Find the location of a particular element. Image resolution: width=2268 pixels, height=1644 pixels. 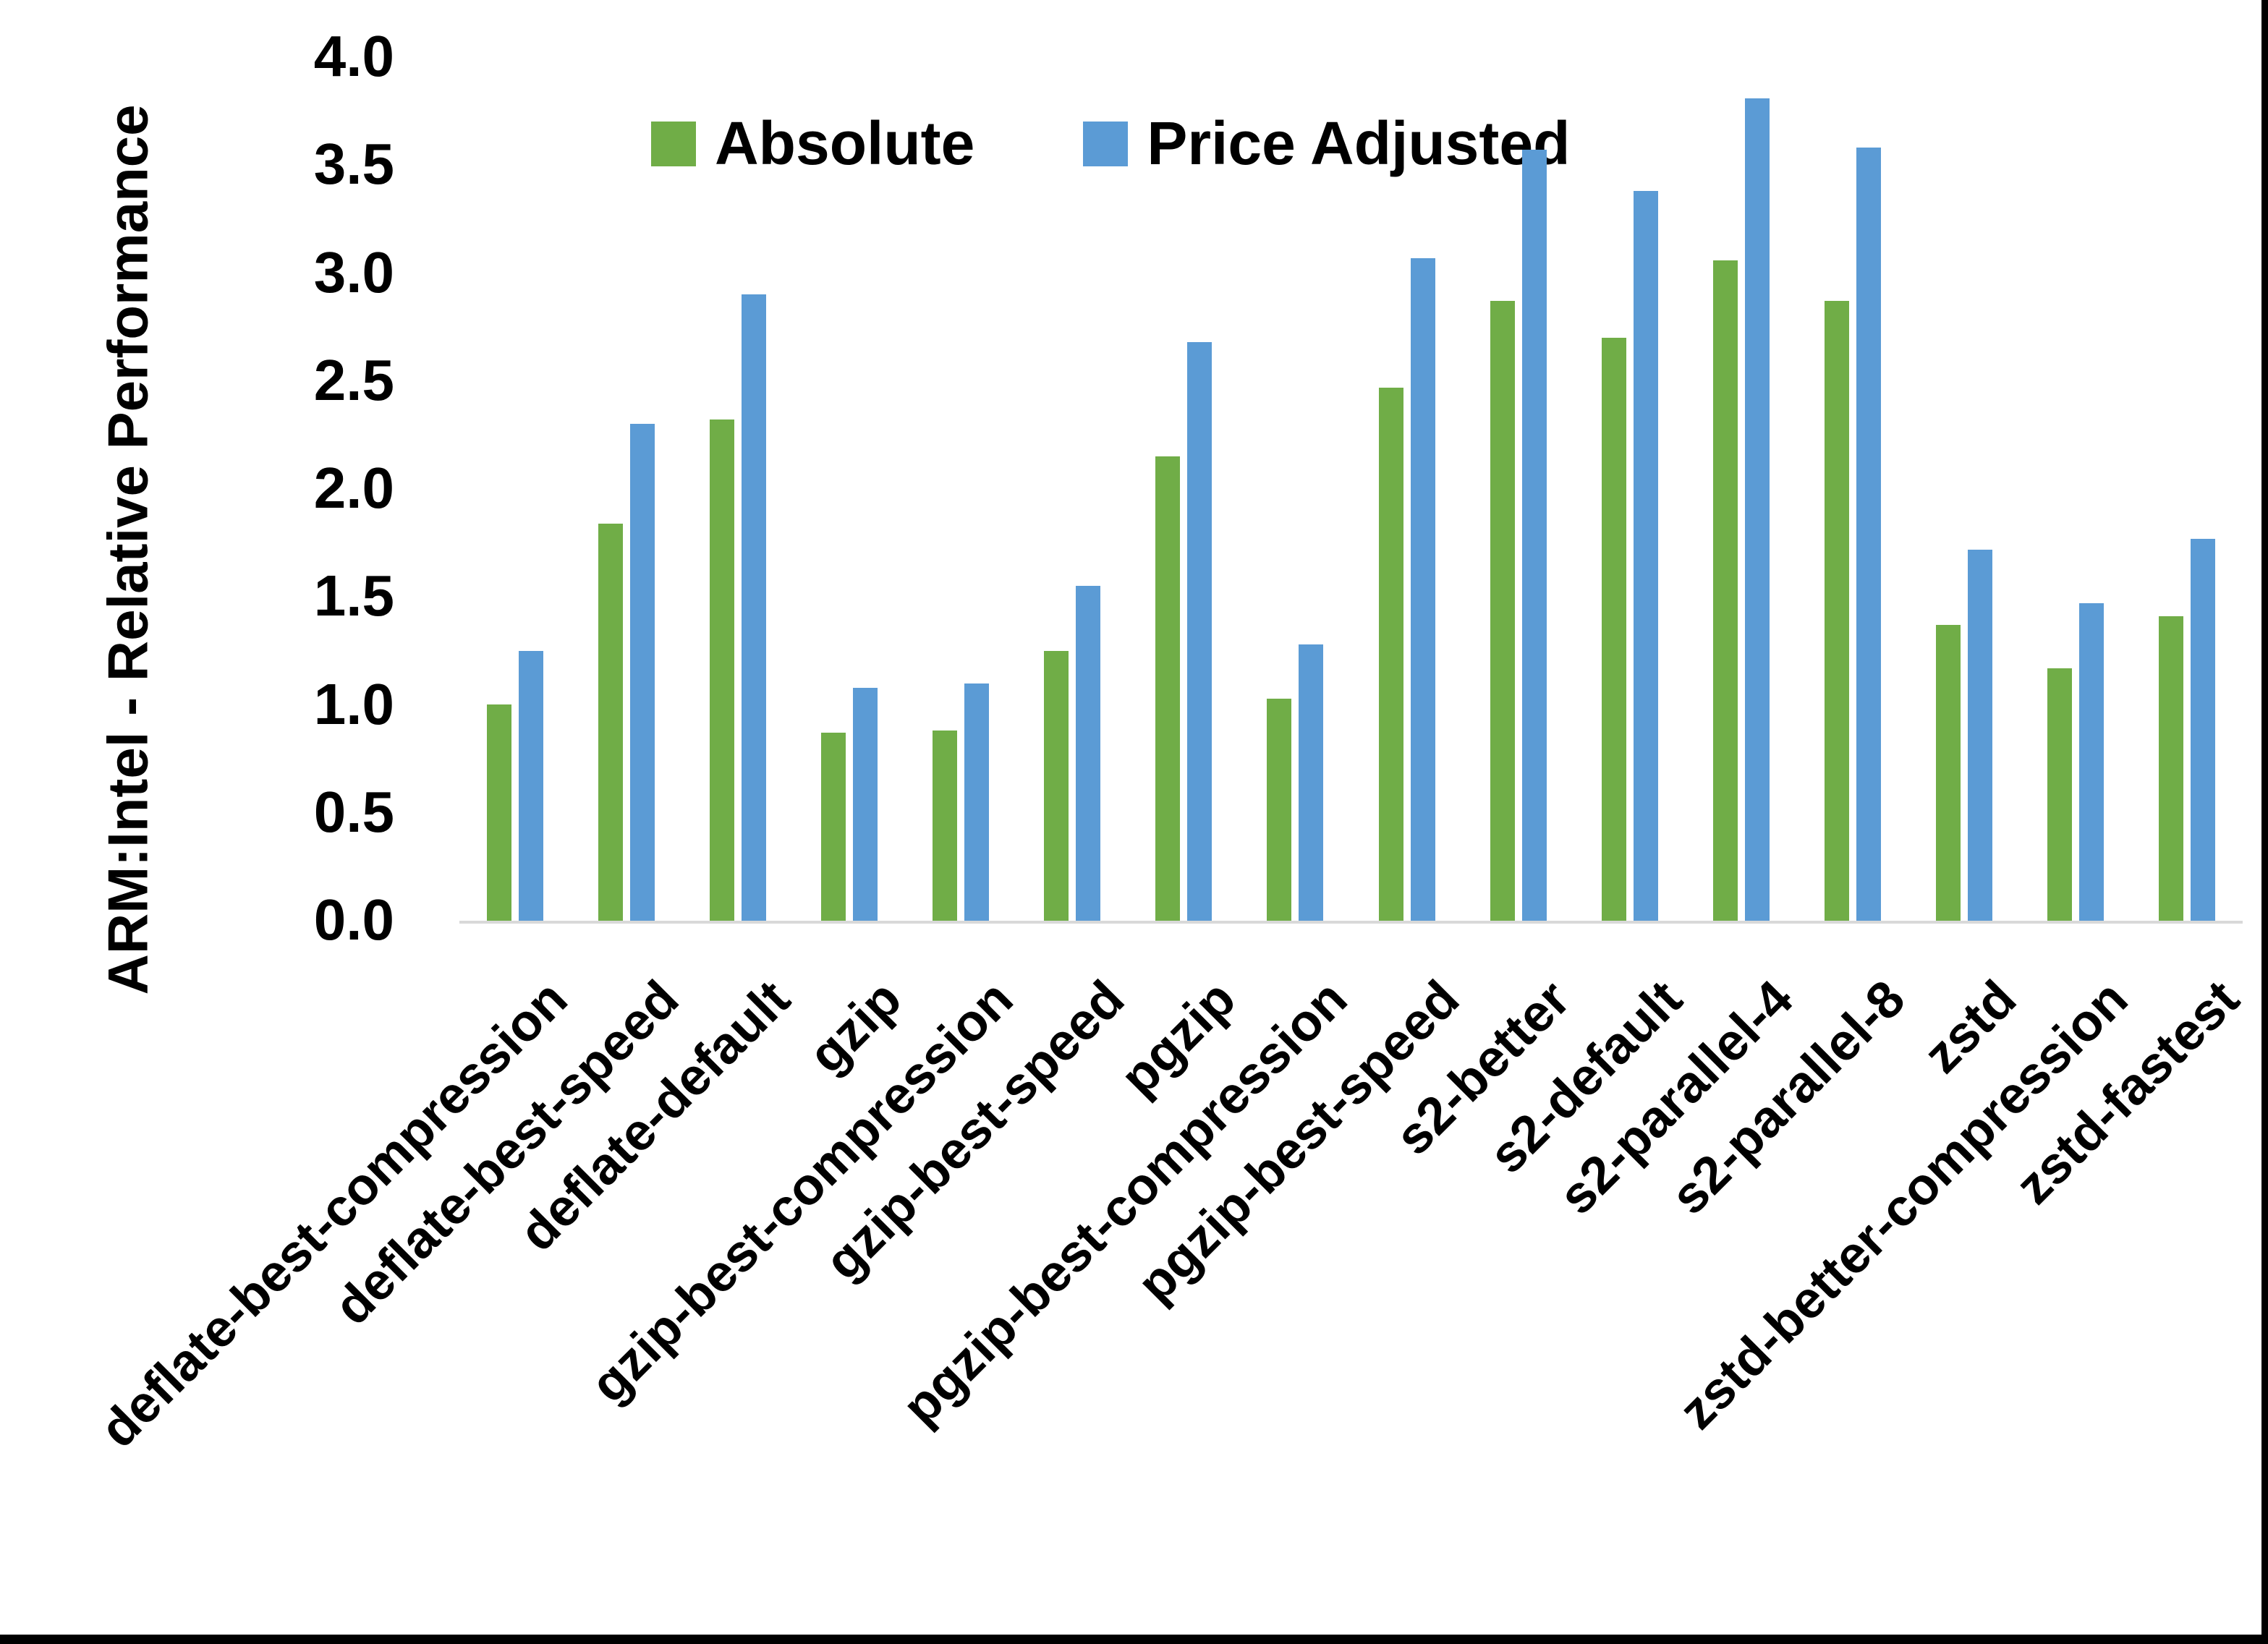

legend-swatch-absolute is located at coordinates (673, 143).